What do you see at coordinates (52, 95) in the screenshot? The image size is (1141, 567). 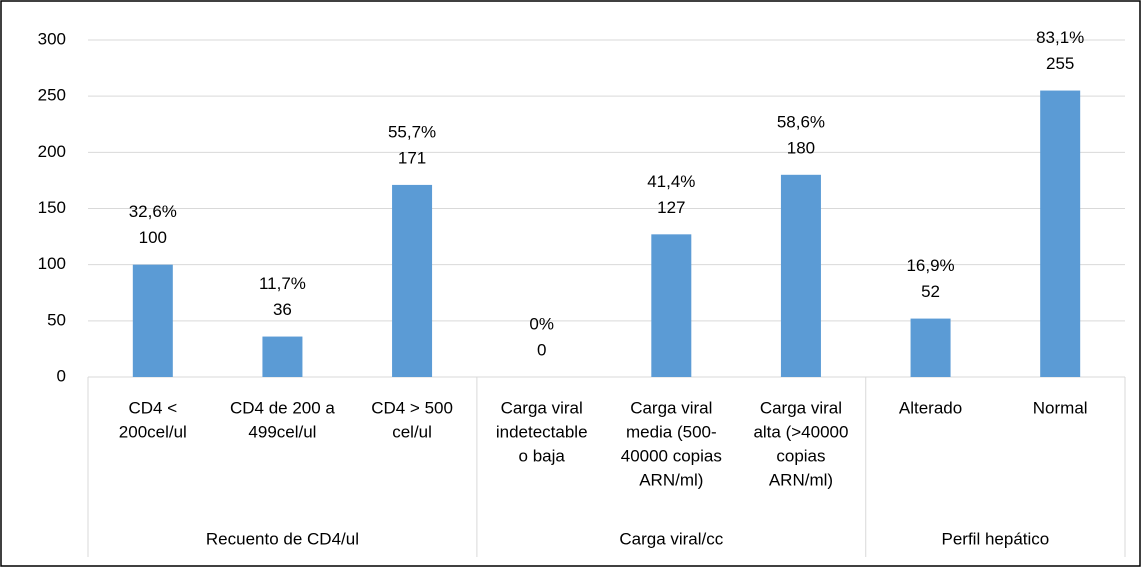 I see `y-tick-label: 250` at bounding box center [52, 95].